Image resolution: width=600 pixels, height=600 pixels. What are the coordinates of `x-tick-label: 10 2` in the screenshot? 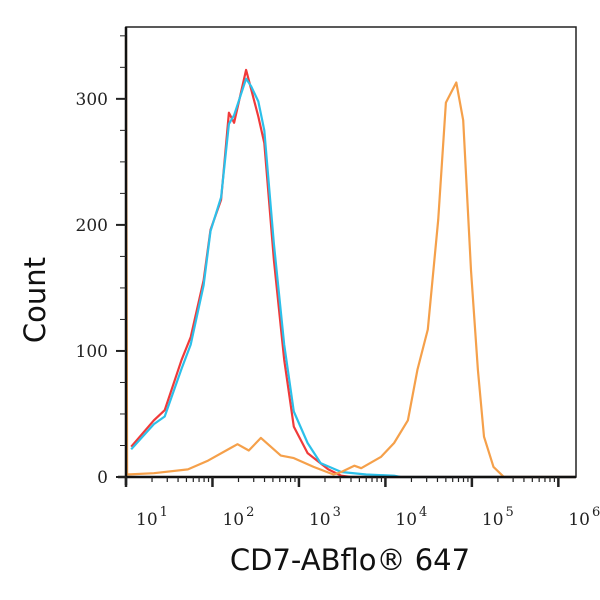 It's located at (238, 517).